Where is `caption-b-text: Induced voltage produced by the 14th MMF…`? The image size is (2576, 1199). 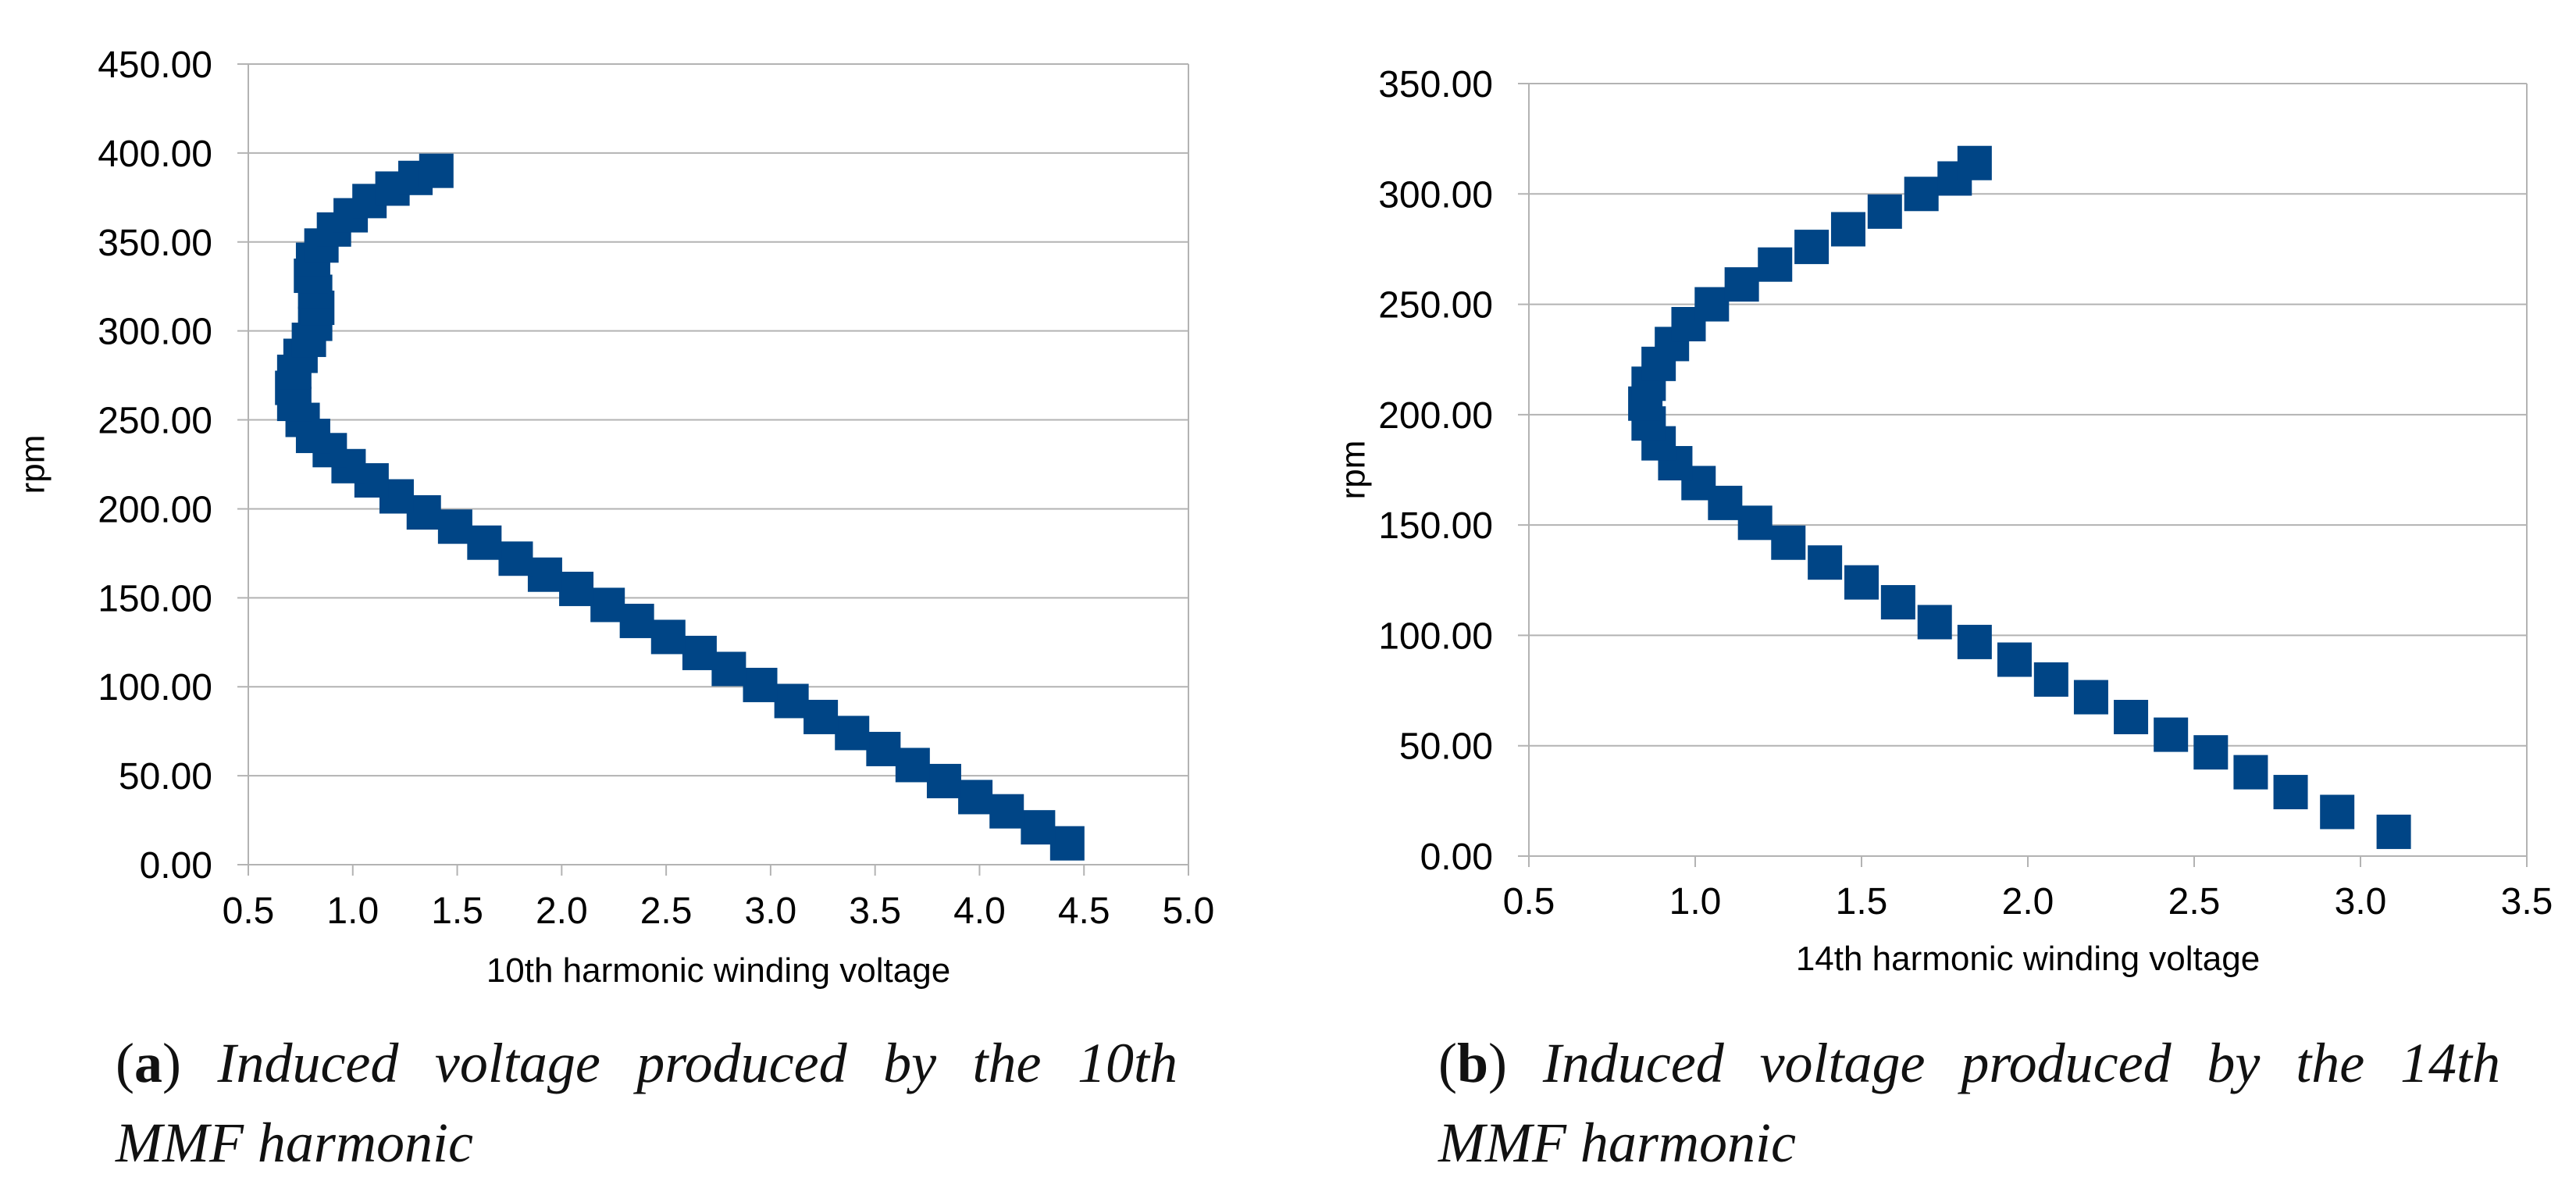
caption-b-text: Induced voltage produced by the 14th MMF… is located at coordinates (1970, 1103).